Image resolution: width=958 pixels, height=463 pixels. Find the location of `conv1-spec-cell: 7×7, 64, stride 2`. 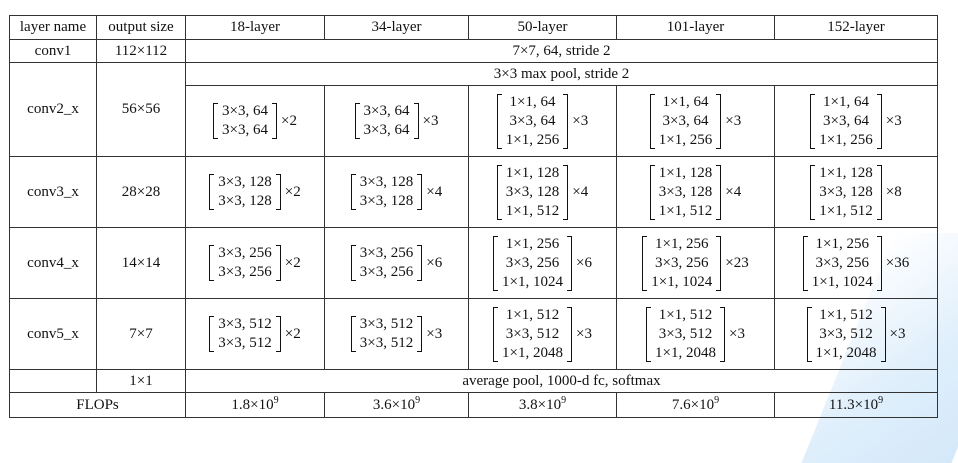

conv1-spec-cell: 7×7, 64, stride 2 is located at coordinates (561, 51).